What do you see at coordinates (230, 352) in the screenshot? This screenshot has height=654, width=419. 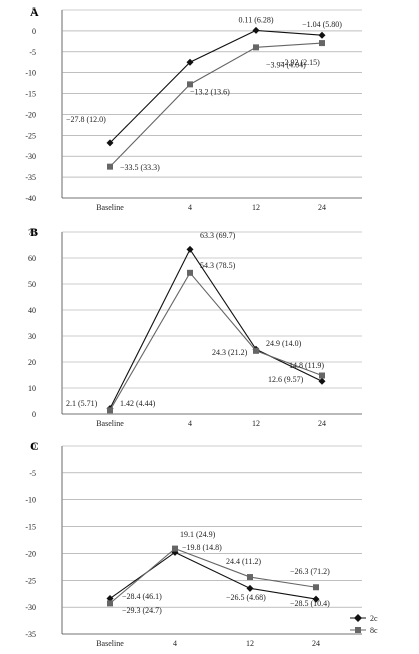 I see `data-label-8c: 24.3 (21.2)` at bounding box center [230, 352].